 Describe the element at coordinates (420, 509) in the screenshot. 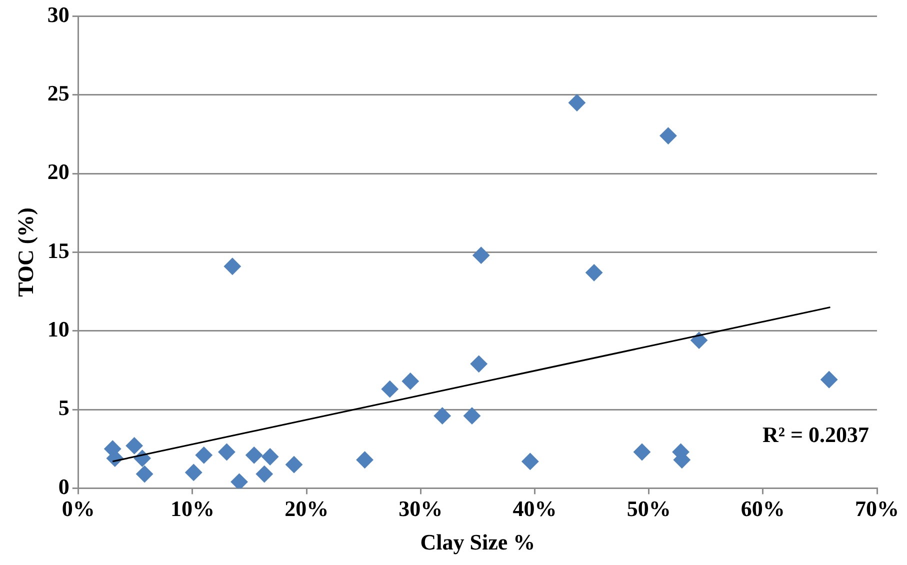

I see `x-tick-label: 30%` at that location.